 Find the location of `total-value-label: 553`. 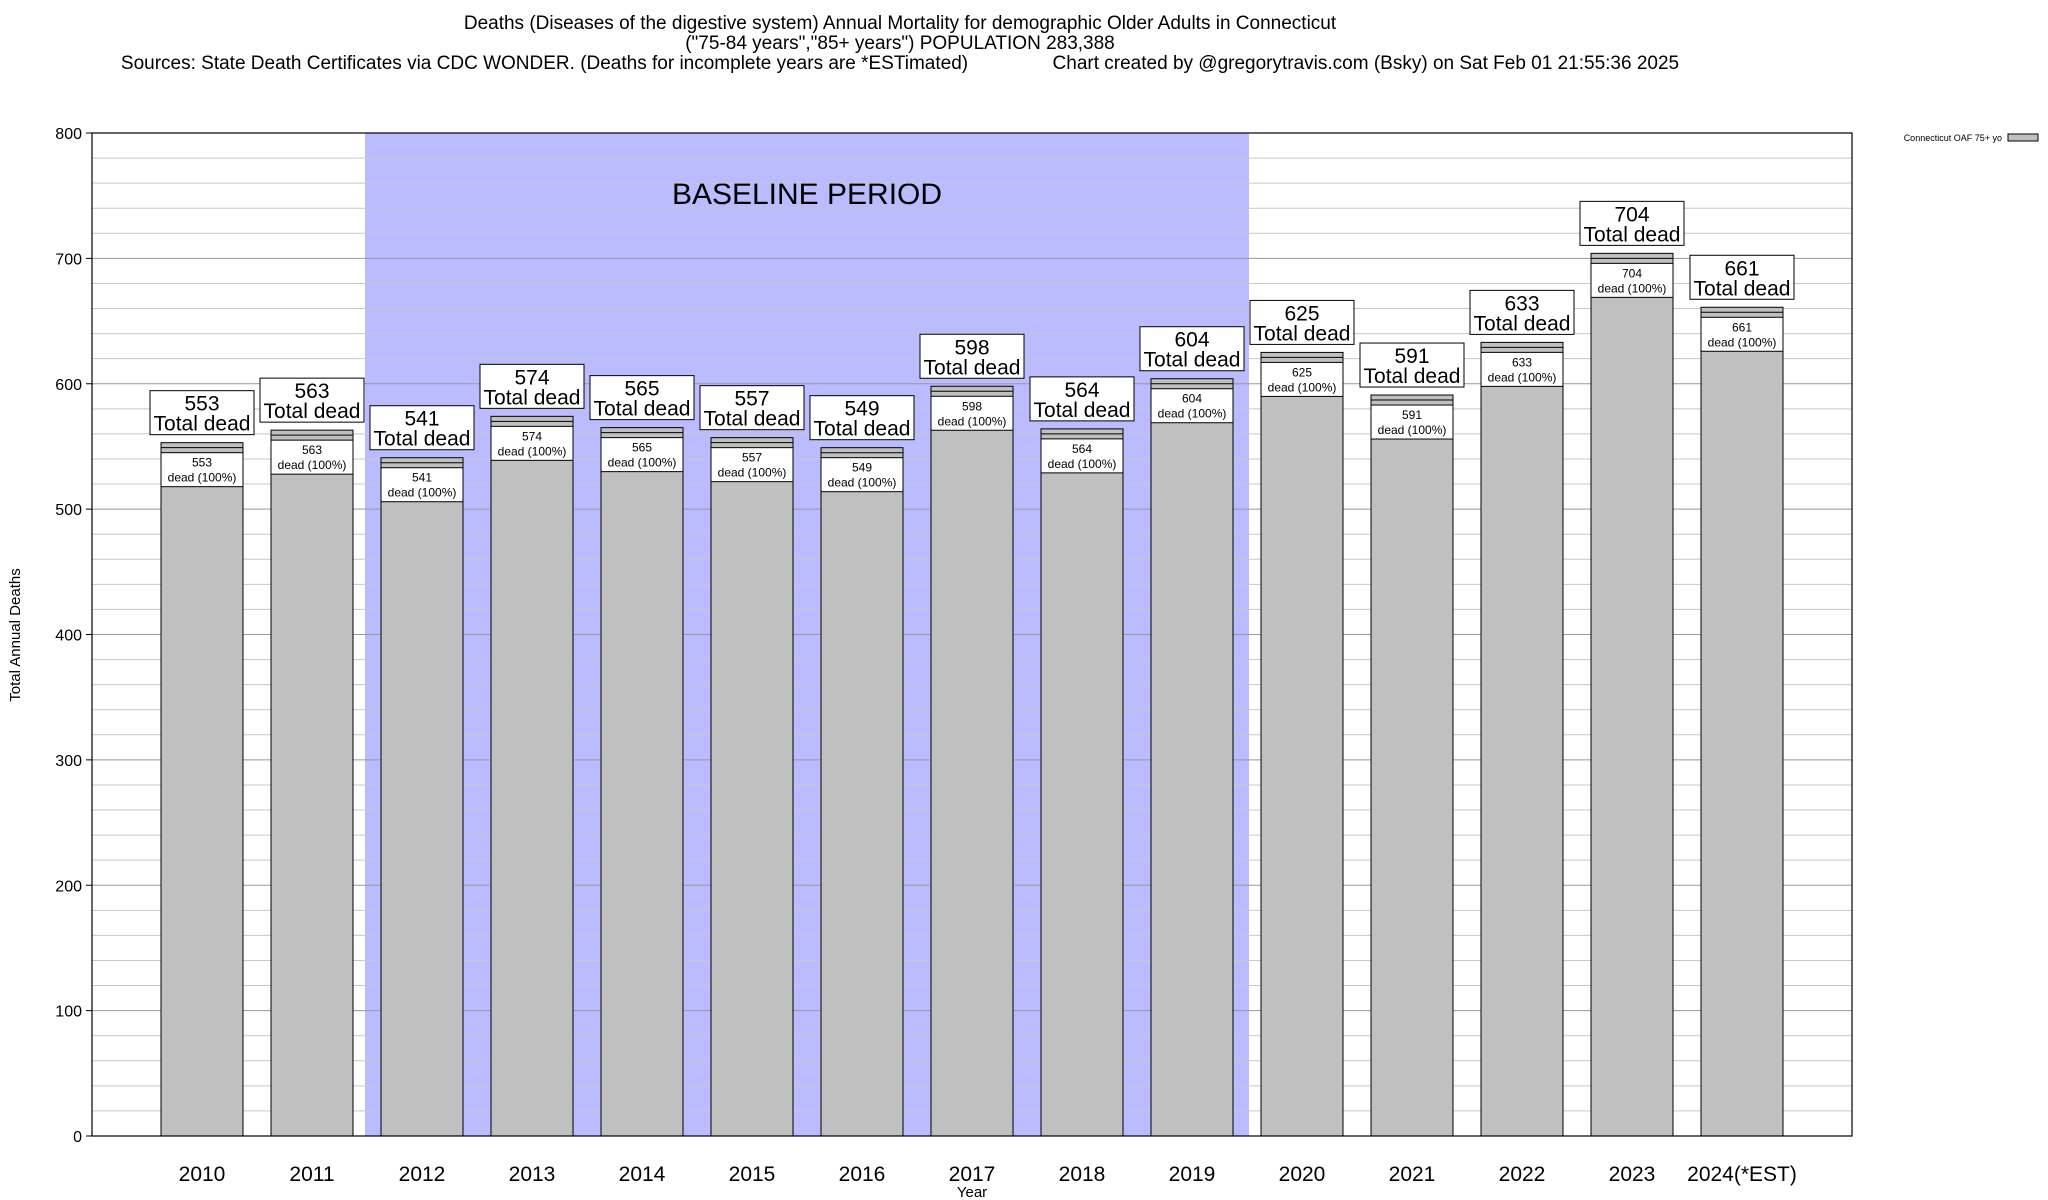

total-value-label: 553 is located at coordinates (201, 404).